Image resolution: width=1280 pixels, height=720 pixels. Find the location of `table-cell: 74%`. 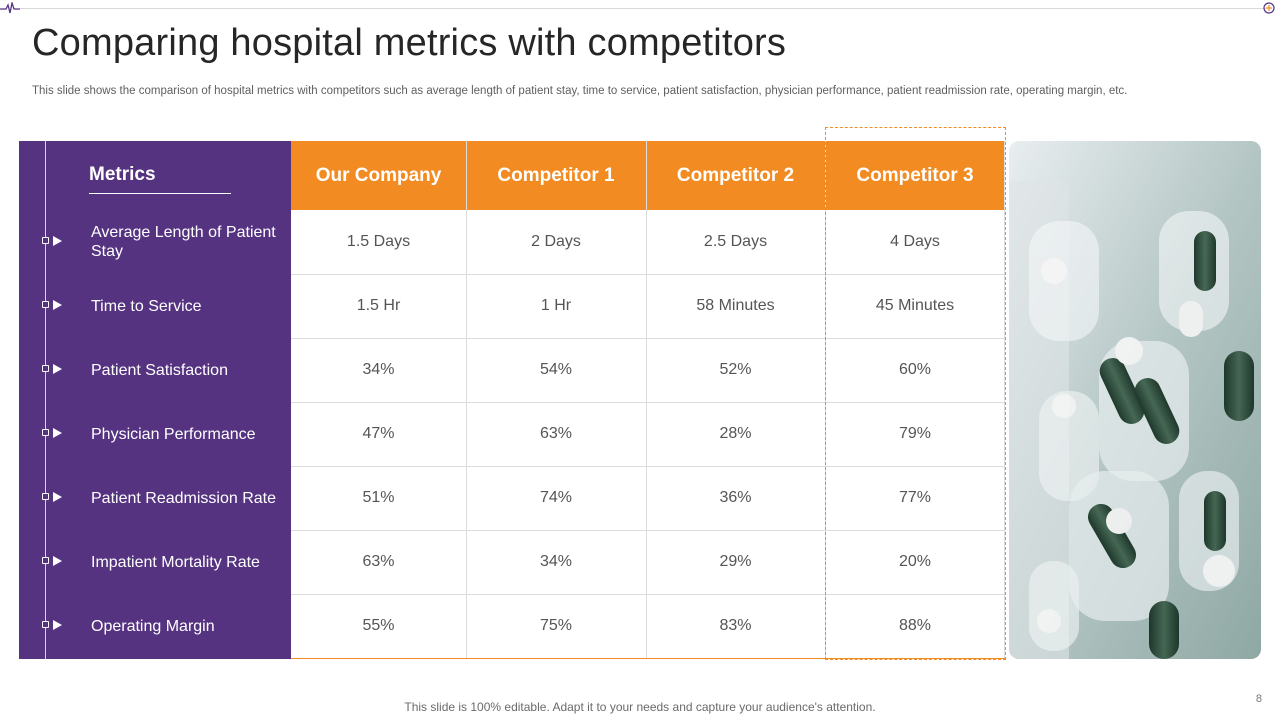

table-cell: 74% is located at coordinates (556, 497).